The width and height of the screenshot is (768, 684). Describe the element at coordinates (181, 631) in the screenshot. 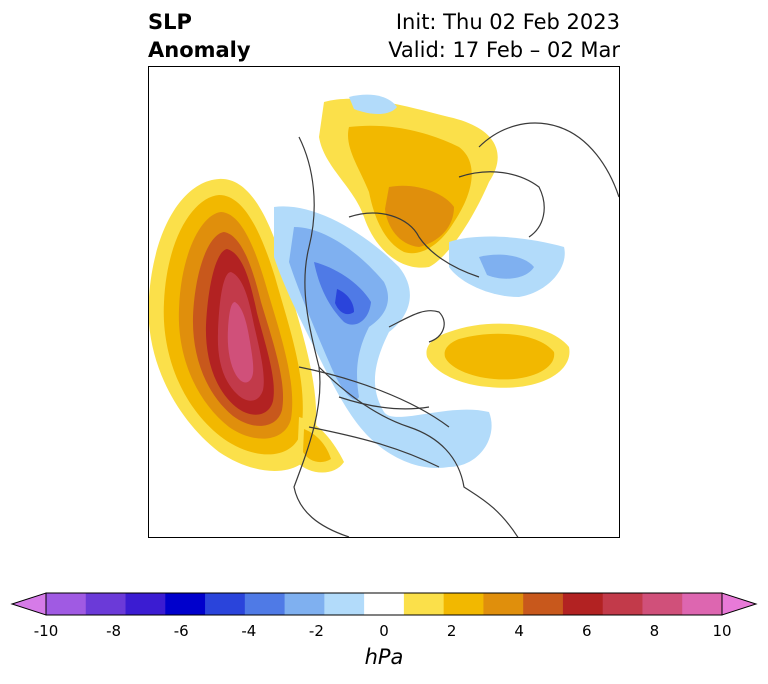

I see `colorbar-tick-label: -6` at that location.